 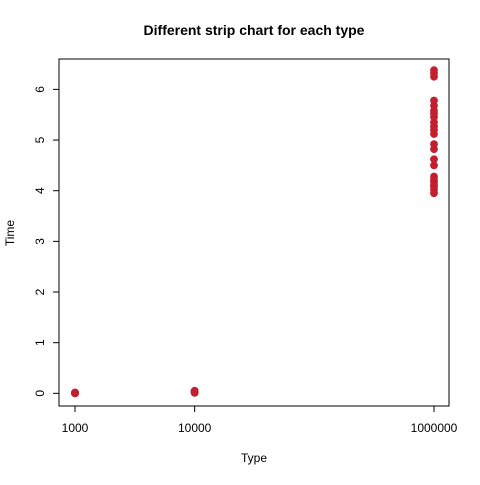 What do you see at coordinates (40, 89) in the screenshot?
I see `y-tick-label: 6` at bounding box center [40, 89].